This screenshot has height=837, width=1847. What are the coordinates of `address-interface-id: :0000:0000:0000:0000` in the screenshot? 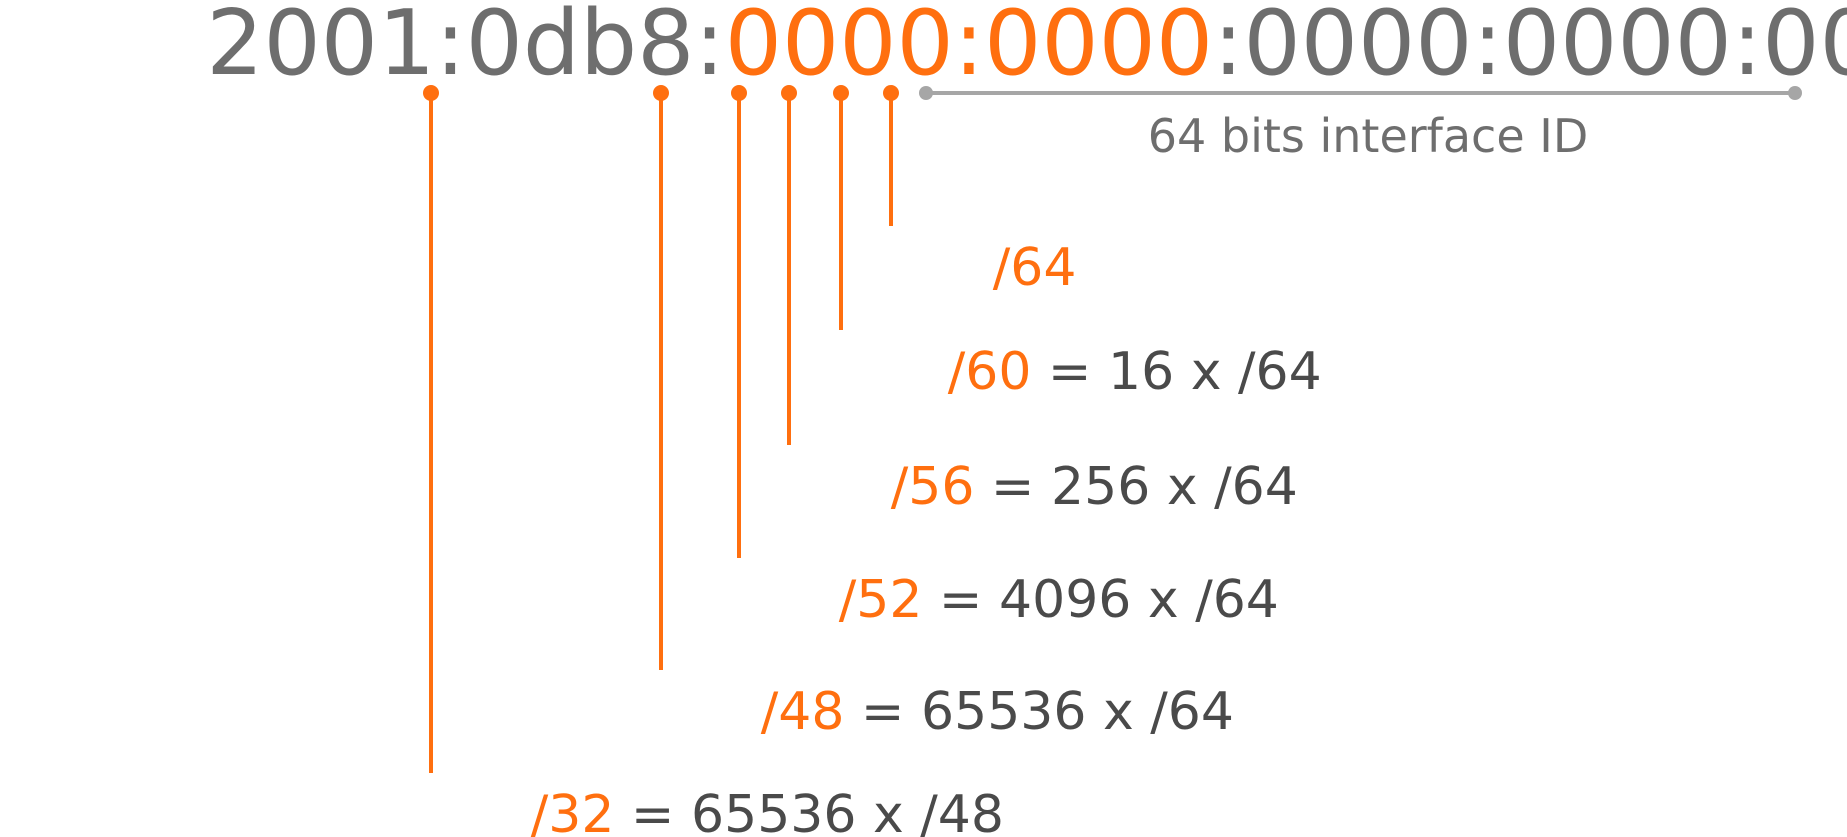 It's located at (1530, 48).